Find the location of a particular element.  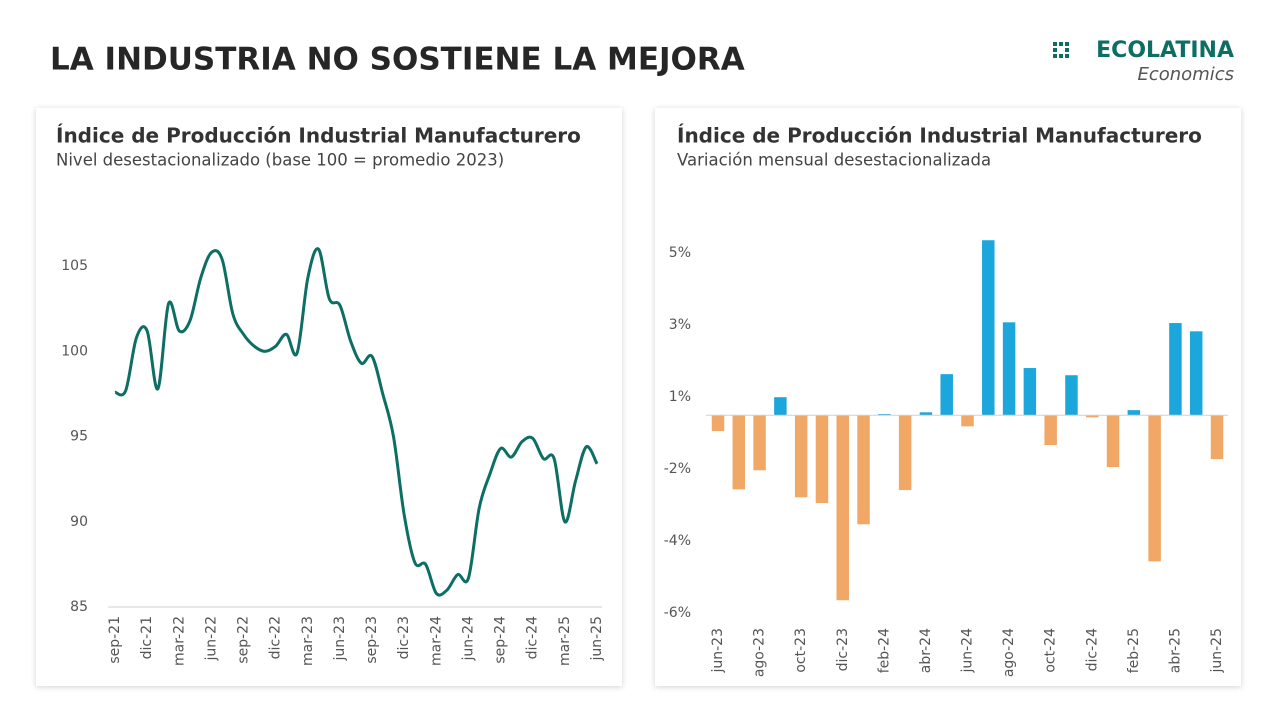

x-tick-label: sep-23 is located at coordinates (372, 640).